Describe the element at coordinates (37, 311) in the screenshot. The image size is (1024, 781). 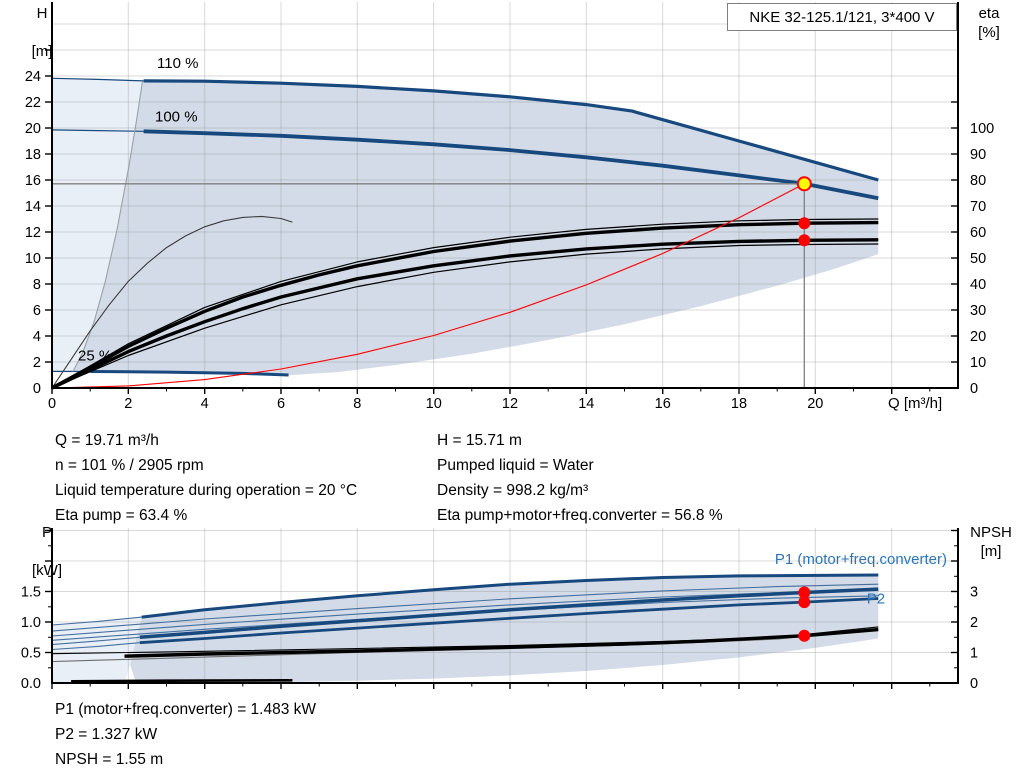
I see `left-tick-label: 6` at that location.